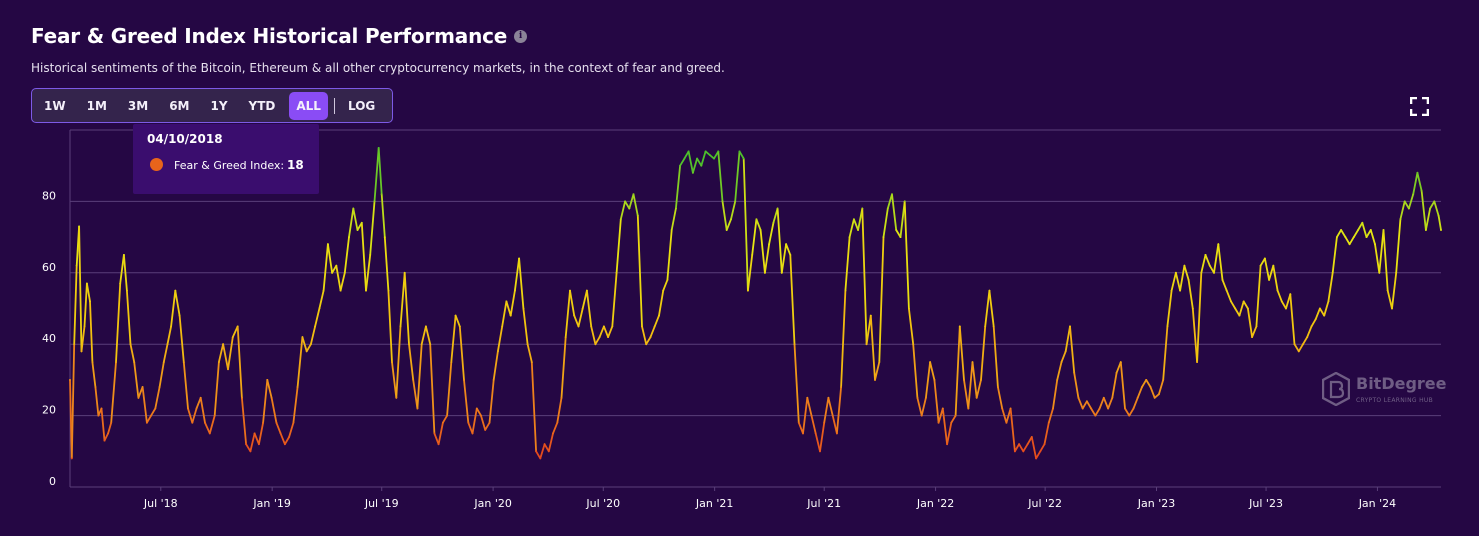  What do you see at coordinates (271, 503) in the screenshot?
I see `x-tick-label-1: Jan '19` at bounding box center [271, 503].